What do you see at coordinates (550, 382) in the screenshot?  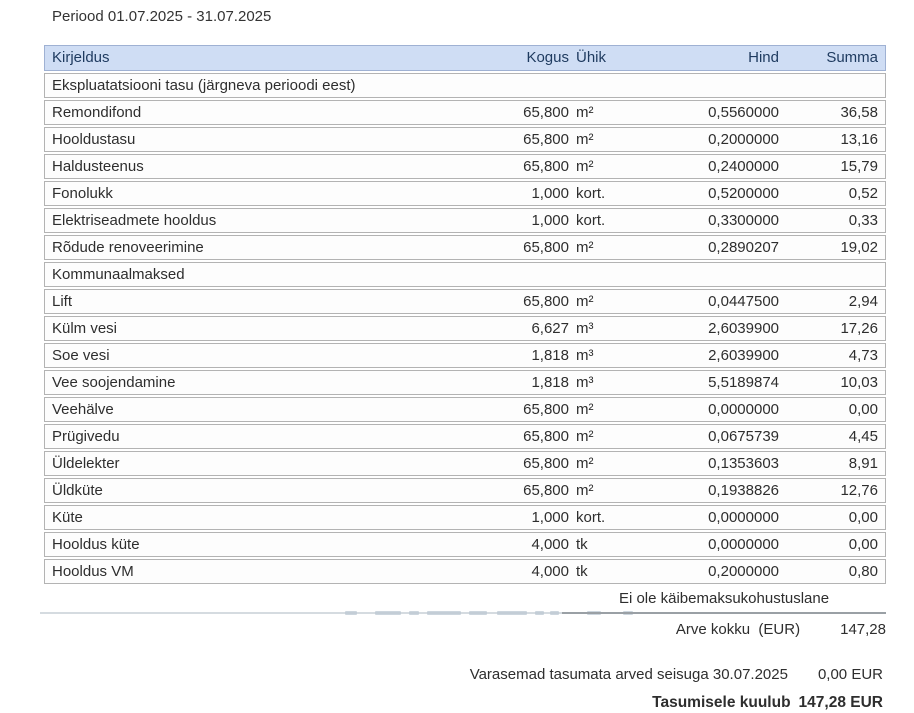 I see `row-quantity: 1,818` at bounding box center [550, 382].